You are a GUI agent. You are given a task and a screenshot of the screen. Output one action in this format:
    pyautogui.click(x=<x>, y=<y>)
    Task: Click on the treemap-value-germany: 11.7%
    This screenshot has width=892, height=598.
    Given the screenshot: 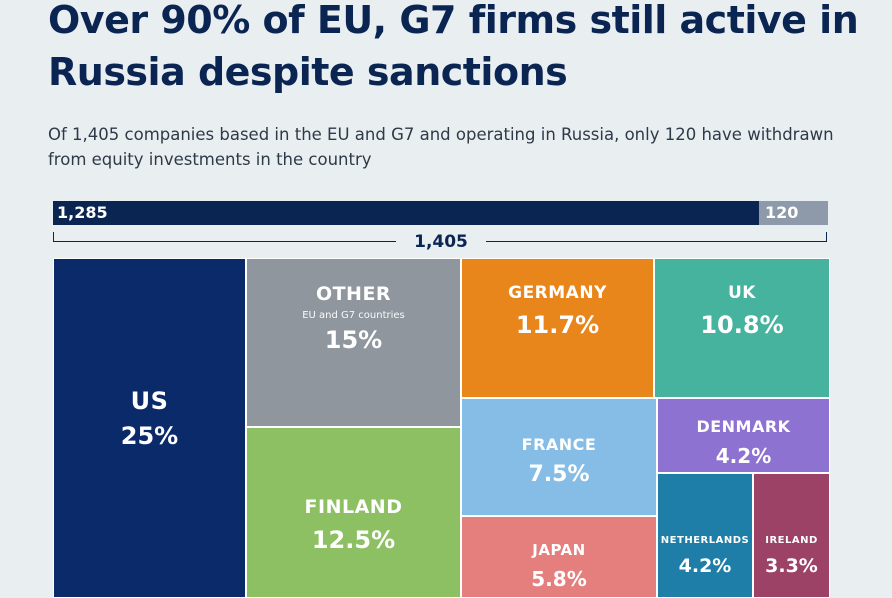 What is the action you would take?
    pyautogui.click(x=557, y=325)
    